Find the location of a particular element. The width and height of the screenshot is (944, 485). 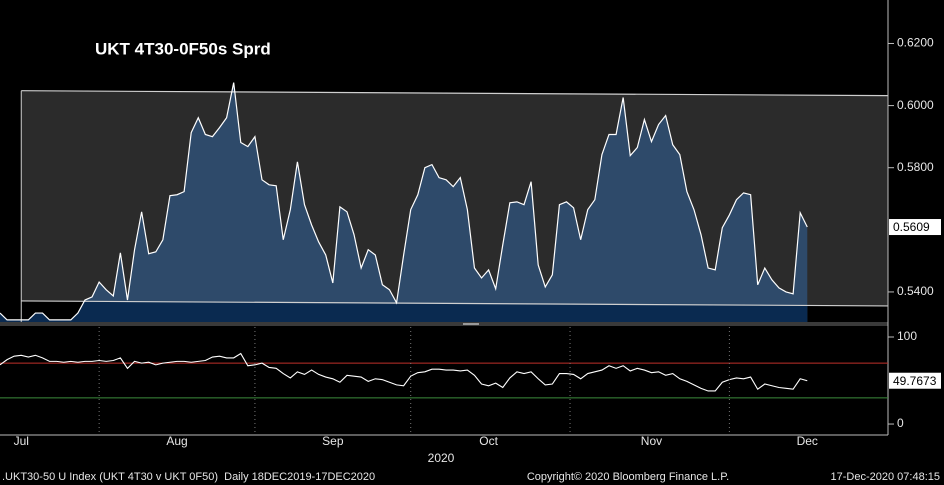

last-value-label: 0.5609 is located at coordinates (911, 227).